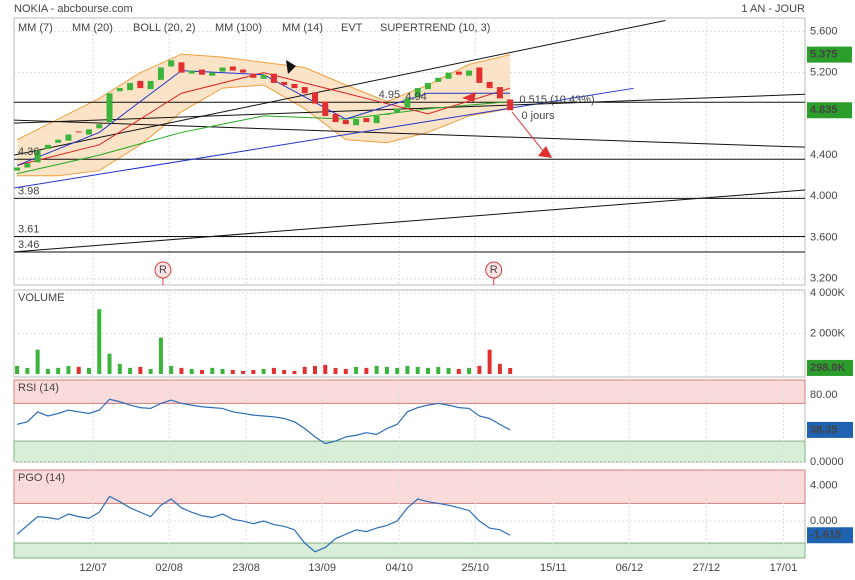 The height and width of the screenshot is (580, 855). Describe the element at coordinates (41, 478) in the screenshot. I see `panel-title: PGO (14)` at that location.